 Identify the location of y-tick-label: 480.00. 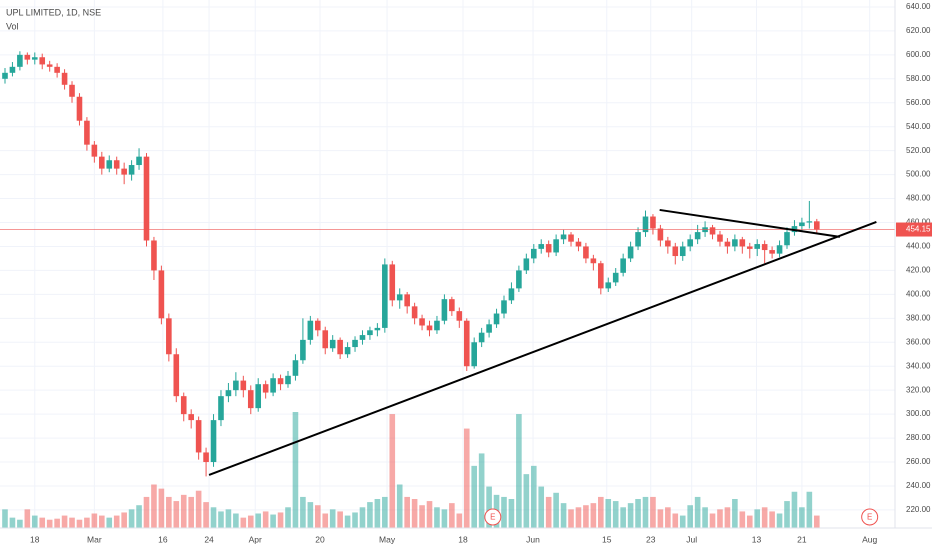
(918, 198).